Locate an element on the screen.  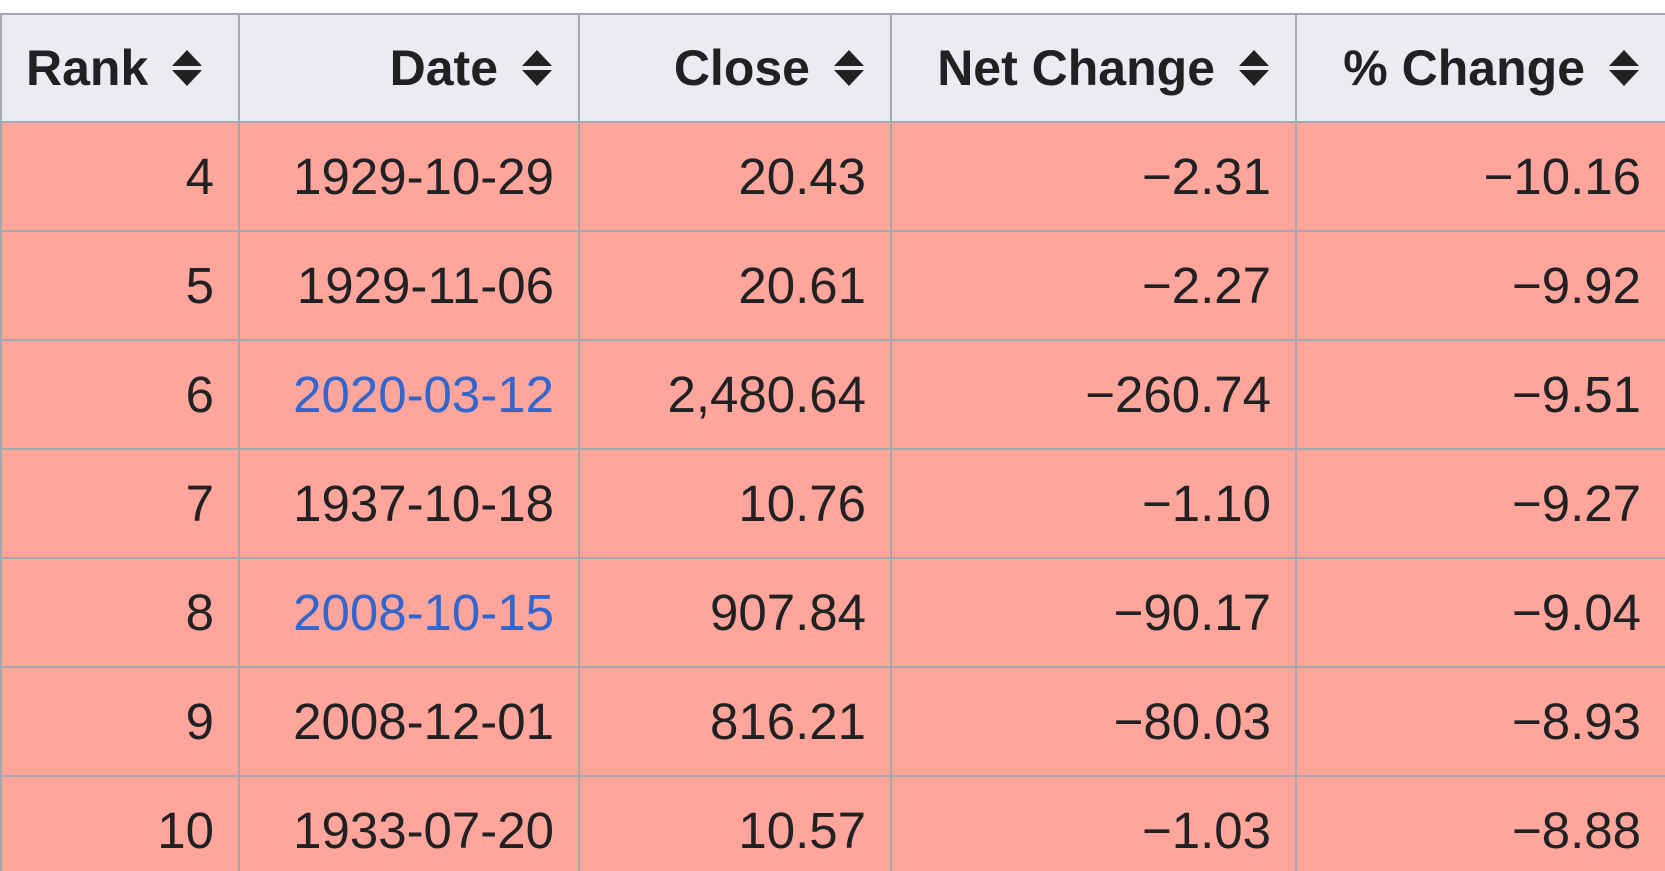
cell-rank: 6 is located at coordinates (120, 394).